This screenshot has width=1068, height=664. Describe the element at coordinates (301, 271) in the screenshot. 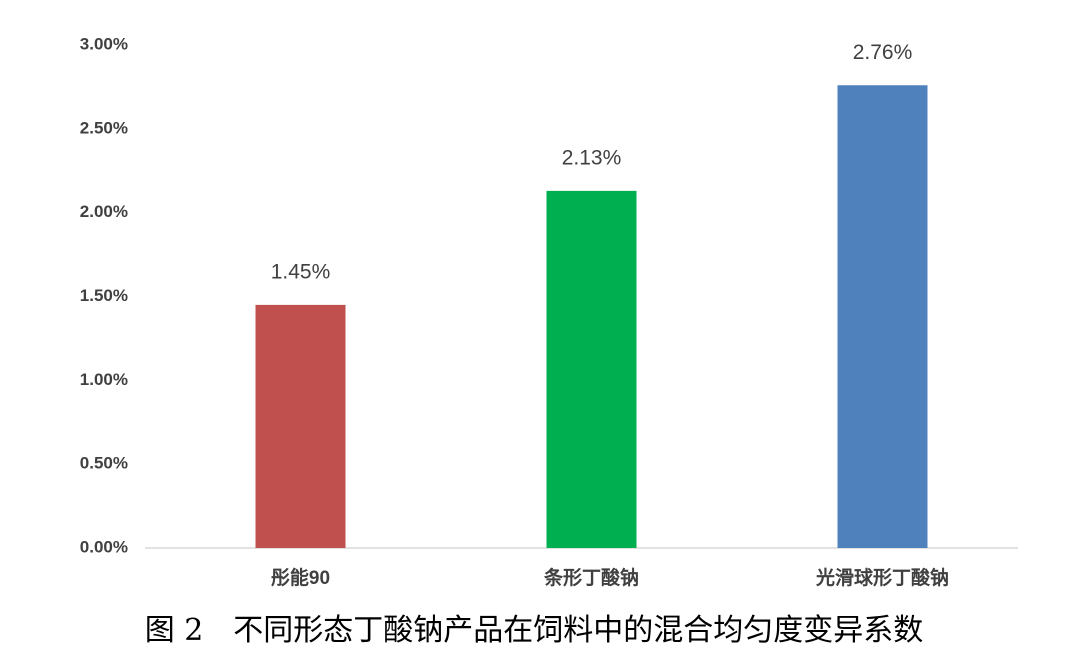

I see `value-label: 1.45%` at that location.